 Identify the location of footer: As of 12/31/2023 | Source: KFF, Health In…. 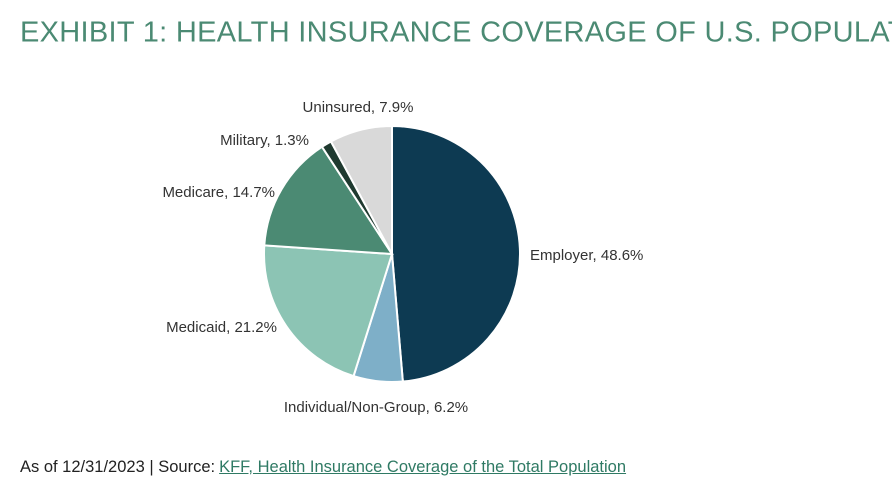
(323, 467).